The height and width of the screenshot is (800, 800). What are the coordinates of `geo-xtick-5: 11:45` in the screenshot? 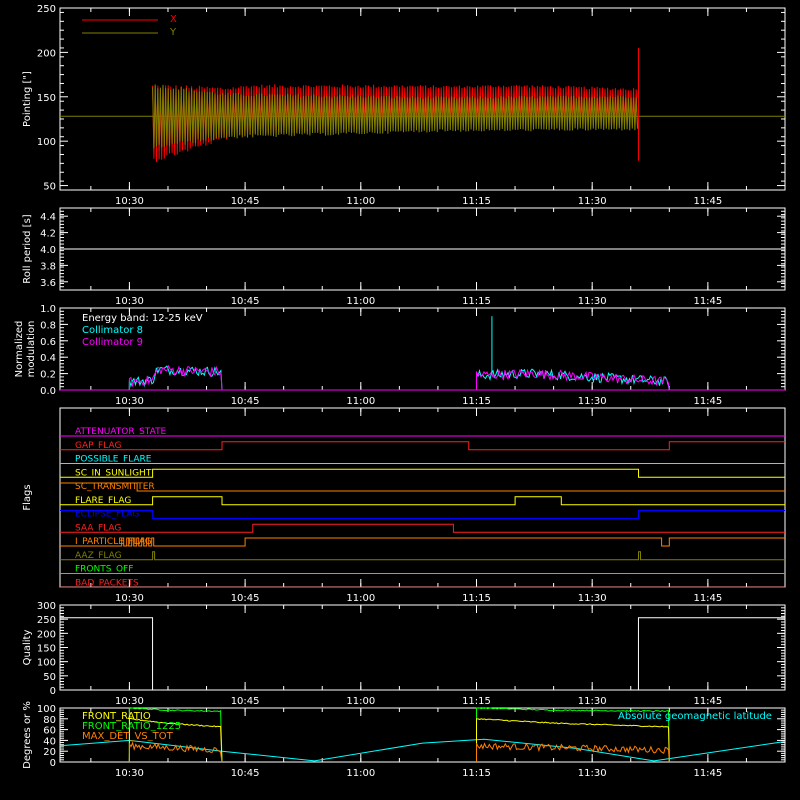 It's located at (707, 773).